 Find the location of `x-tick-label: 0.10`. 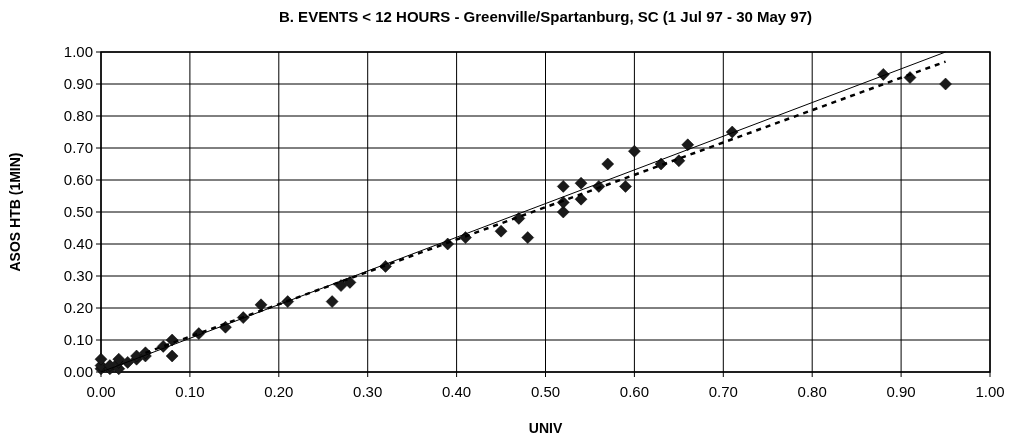

x-tick-label: 0.10 is located at coordinates (190, 391).